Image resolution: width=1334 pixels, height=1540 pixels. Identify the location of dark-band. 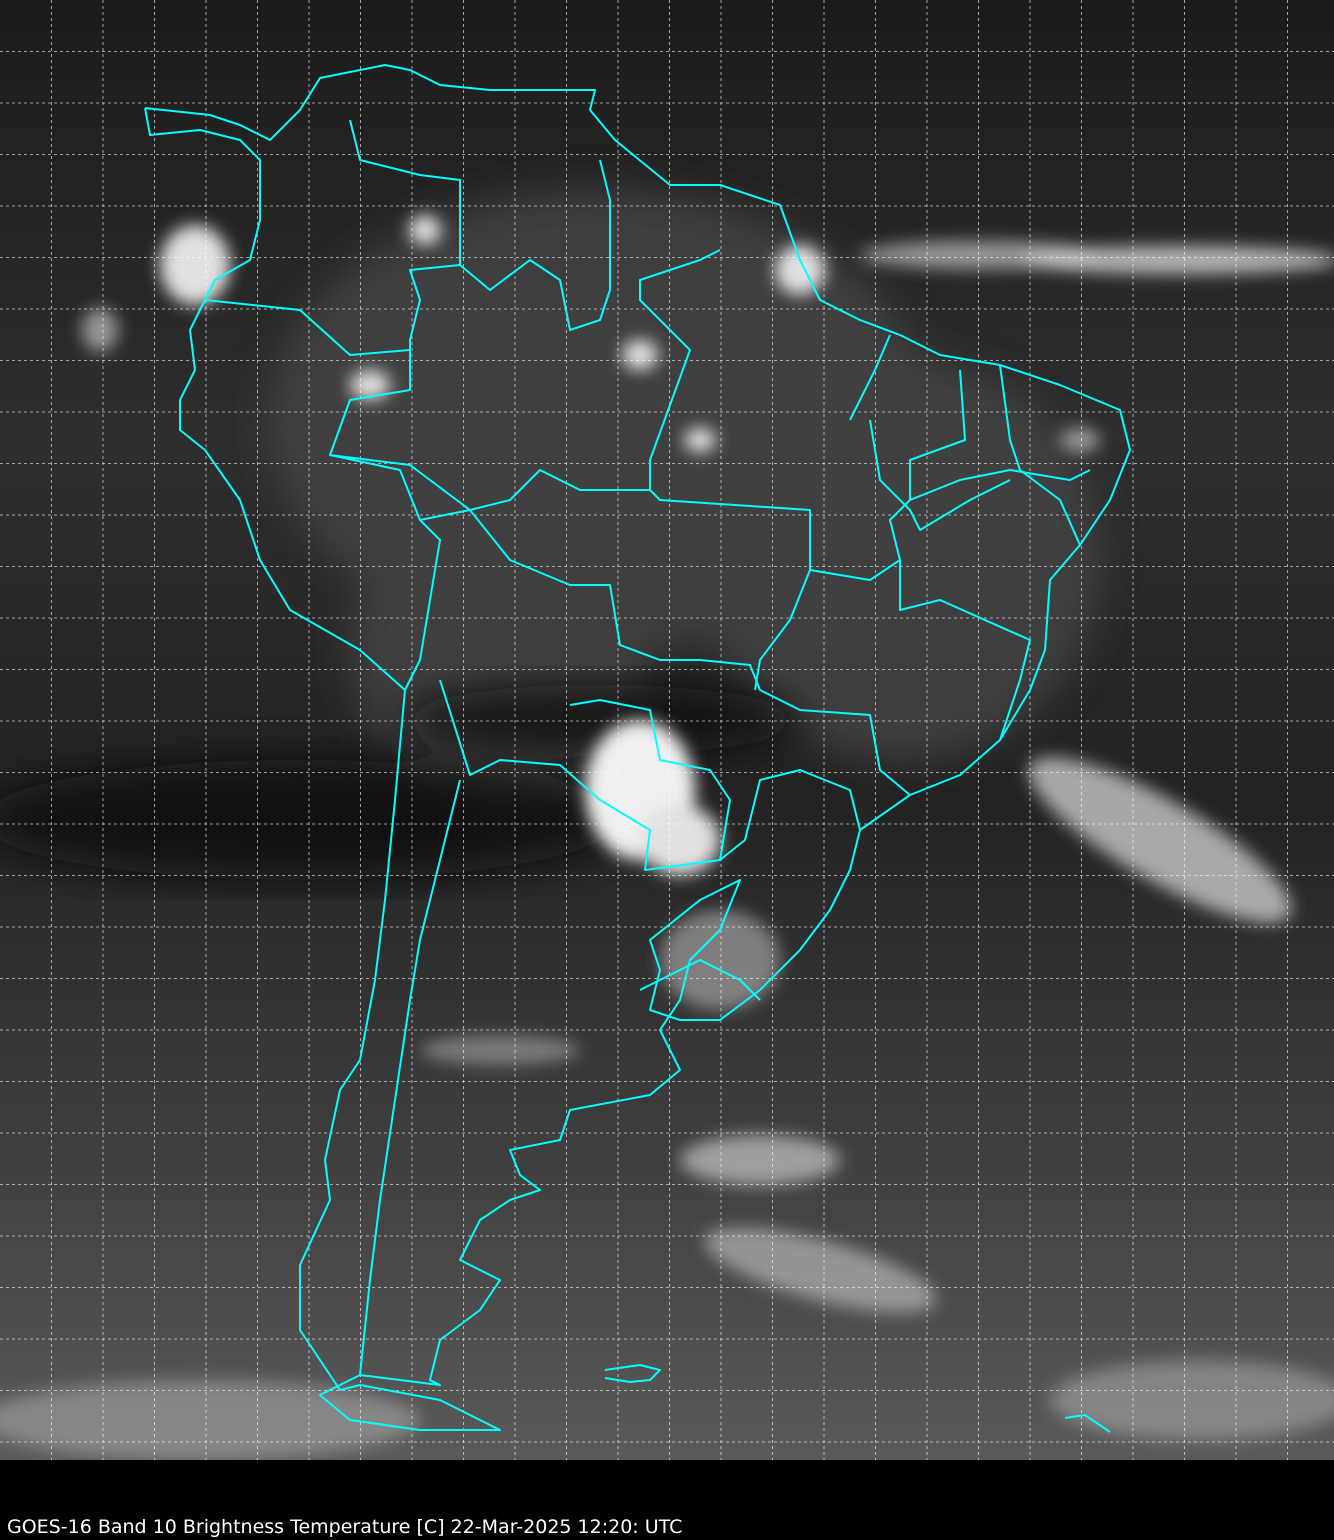
(400, 782).